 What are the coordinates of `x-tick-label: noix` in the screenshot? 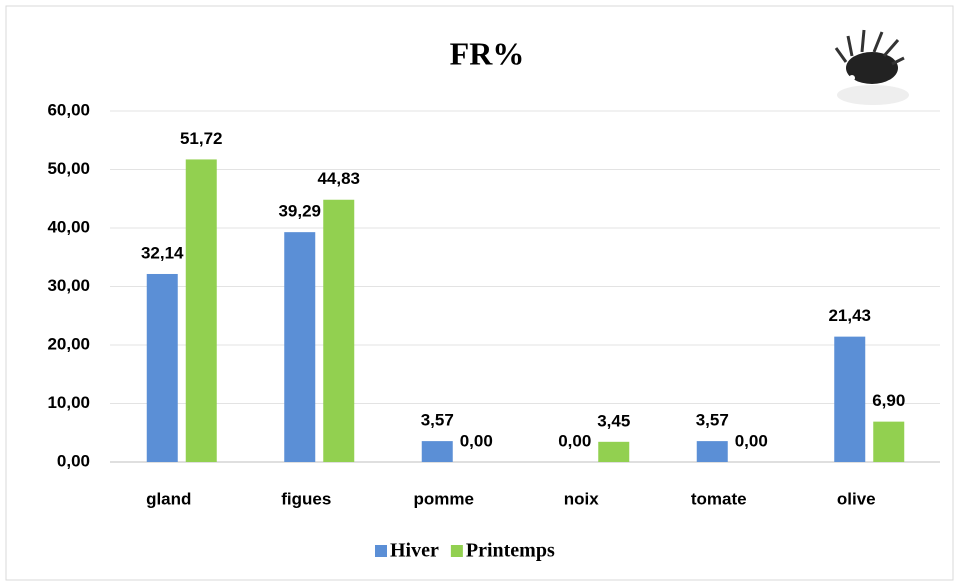 It's located at (581, 498).